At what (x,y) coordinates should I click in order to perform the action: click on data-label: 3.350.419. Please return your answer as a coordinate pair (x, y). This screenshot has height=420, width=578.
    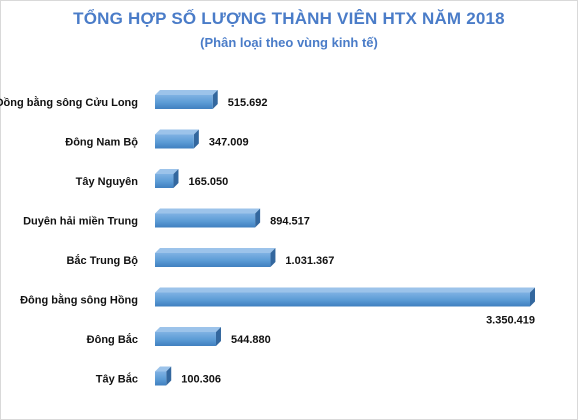
    Looking at the image, I should click on (510, 321).